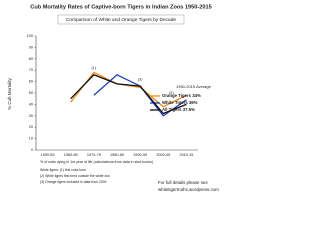 Image resolution: width=320 pixels, height=240 pixels. I want to click on y-tick-label: 70, so click(31, 70).